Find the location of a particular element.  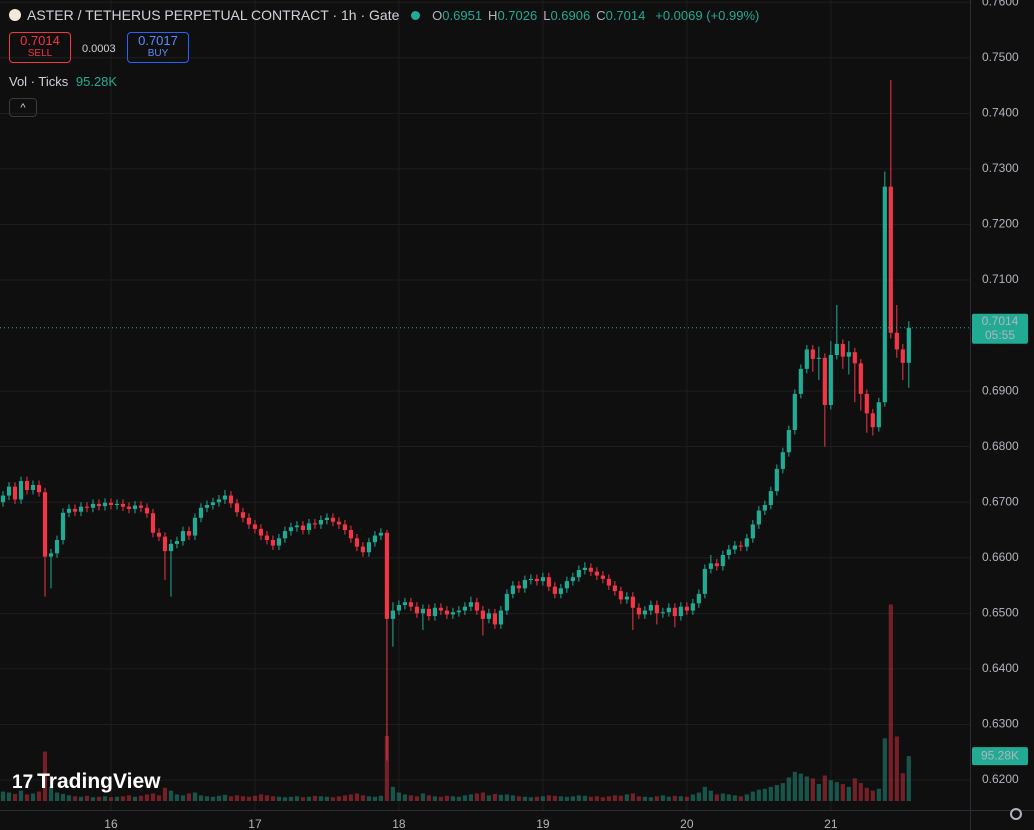

settings-button is located at coordinates (1016, 814).